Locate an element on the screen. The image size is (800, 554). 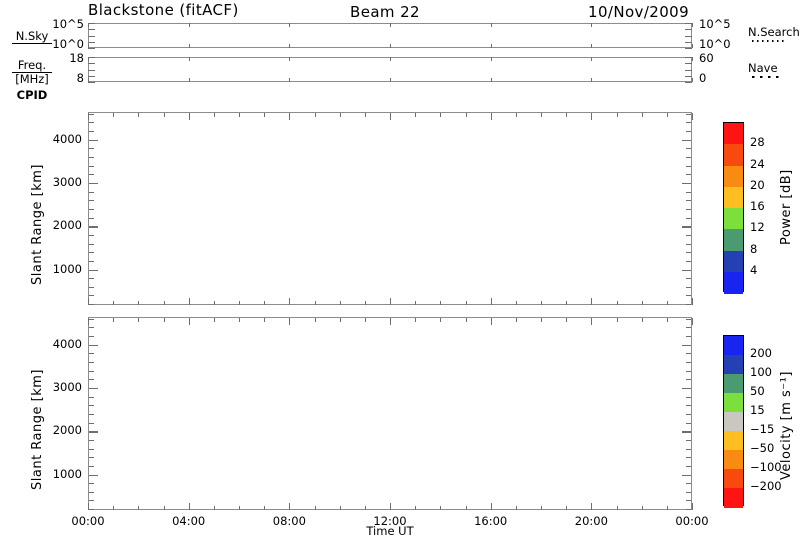
nave-line-style-dashed is located at coordinates (767, 77).